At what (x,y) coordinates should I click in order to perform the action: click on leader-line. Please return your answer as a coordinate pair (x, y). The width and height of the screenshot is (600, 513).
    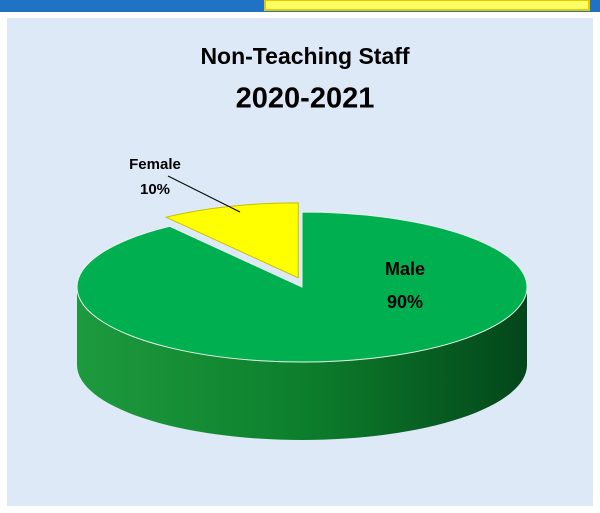
    Looking at the image, I should click on (204, 194).